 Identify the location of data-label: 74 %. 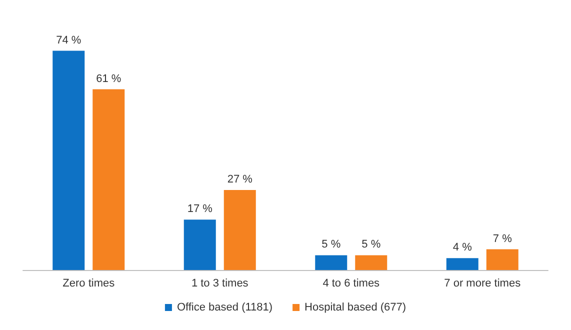
(69, 40).